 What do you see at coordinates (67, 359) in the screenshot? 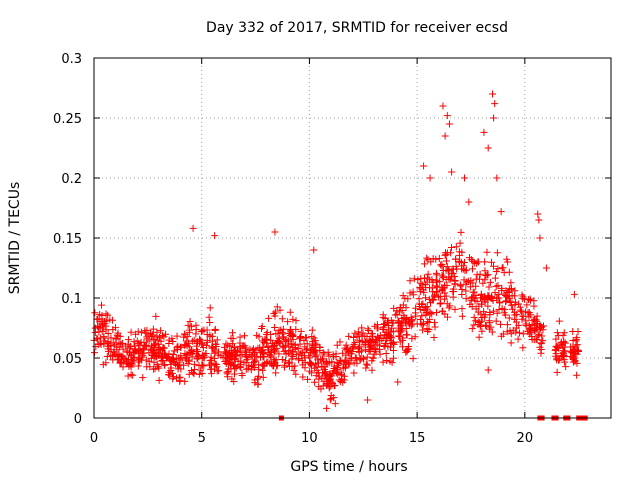
I see `y-tick-label: 0.05` at bounding box center [67, 359].